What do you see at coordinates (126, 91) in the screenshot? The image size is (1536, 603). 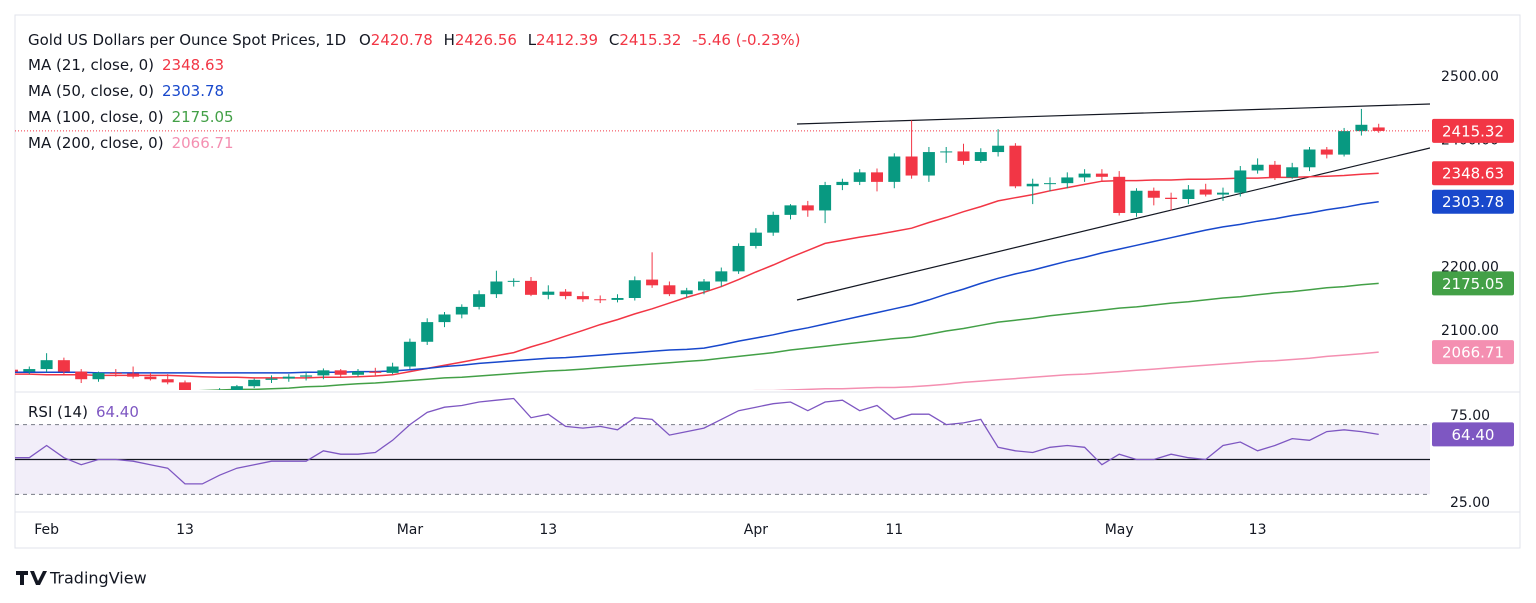 I see `legend-entry: MA (50, close, 0) 2303.78` at bounding box center [126, 91].